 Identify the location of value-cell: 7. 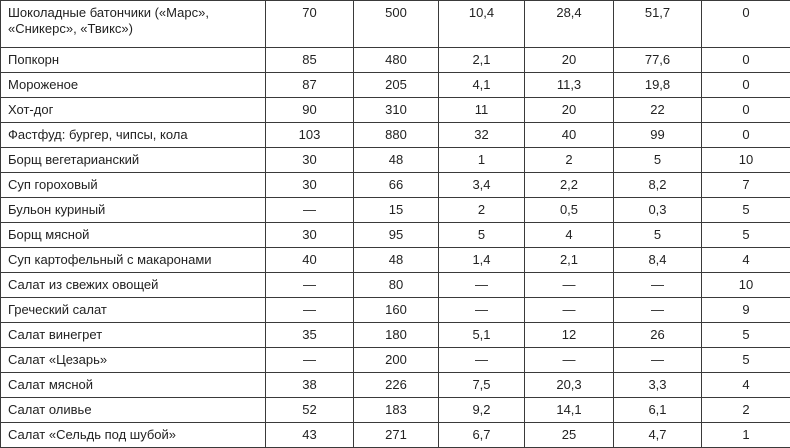
(746, 185).